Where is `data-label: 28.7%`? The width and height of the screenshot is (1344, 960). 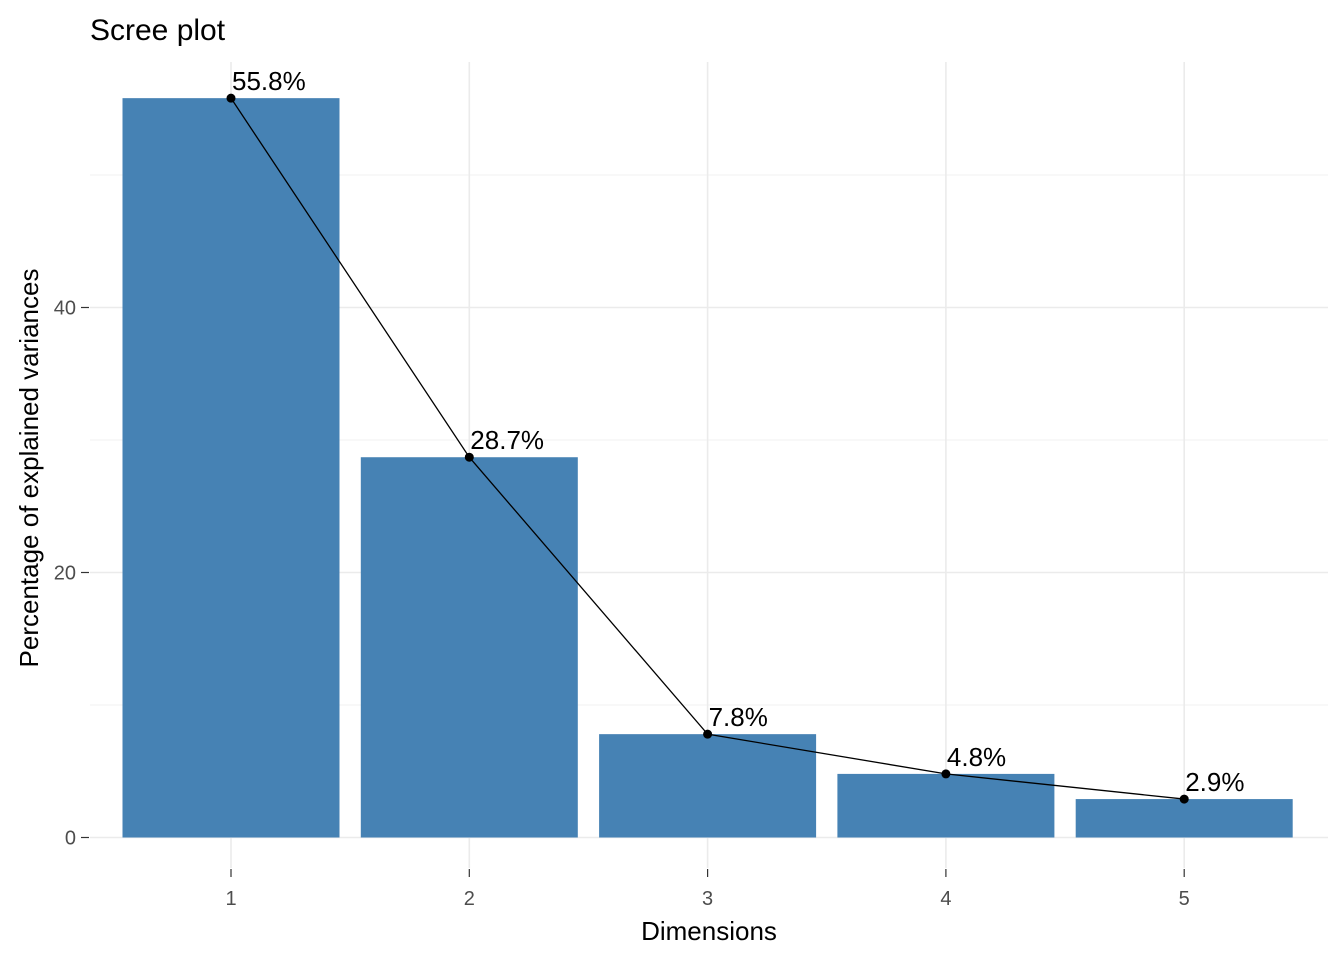 data-label: 28.7% is located at coordinates (507, 440).